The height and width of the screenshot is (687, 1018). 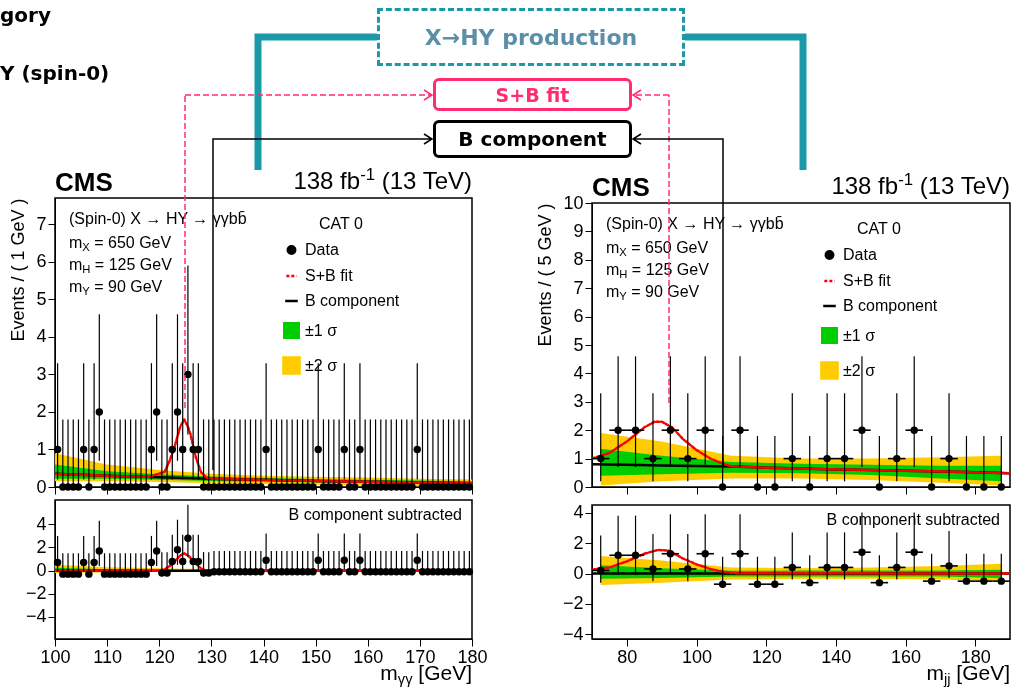 What do you see at coordinates (18, 270) in the screenshot?
I see `y-axis-title: Events / ( 1 GeV )` at bounding box center [18, 270].